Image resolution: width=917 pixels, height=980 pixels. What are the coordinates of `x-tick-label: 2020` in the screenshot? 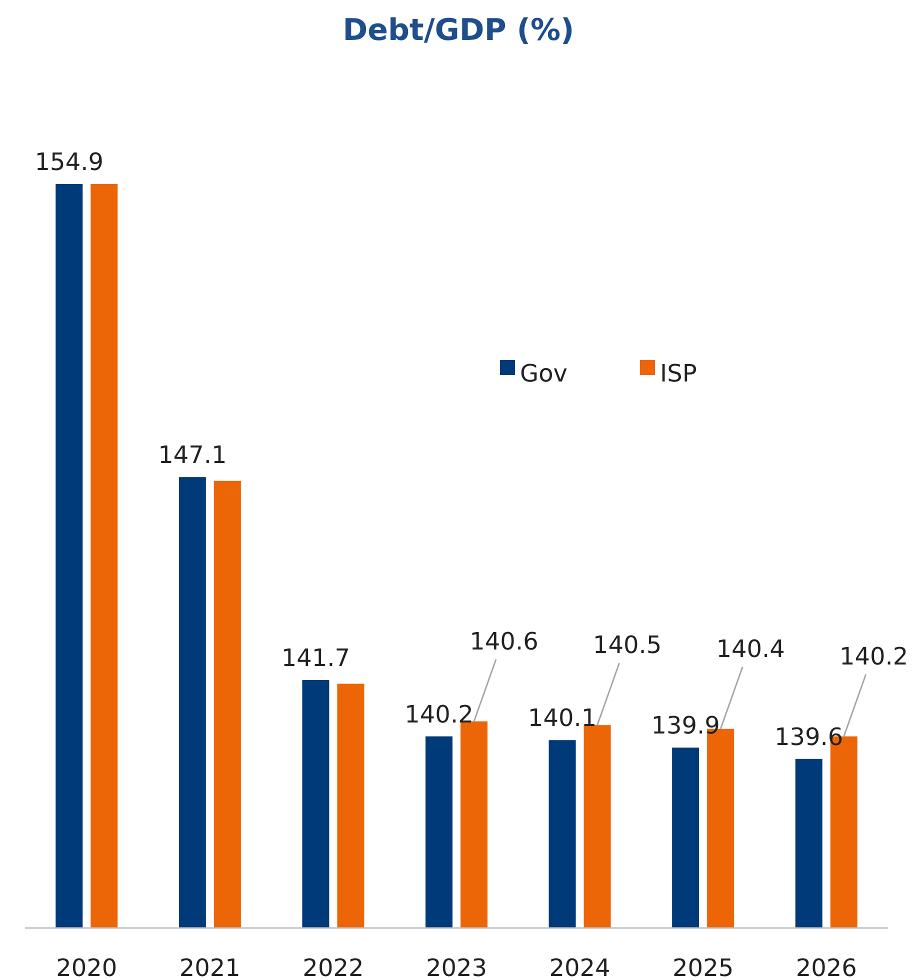 It's located at (87, 967).